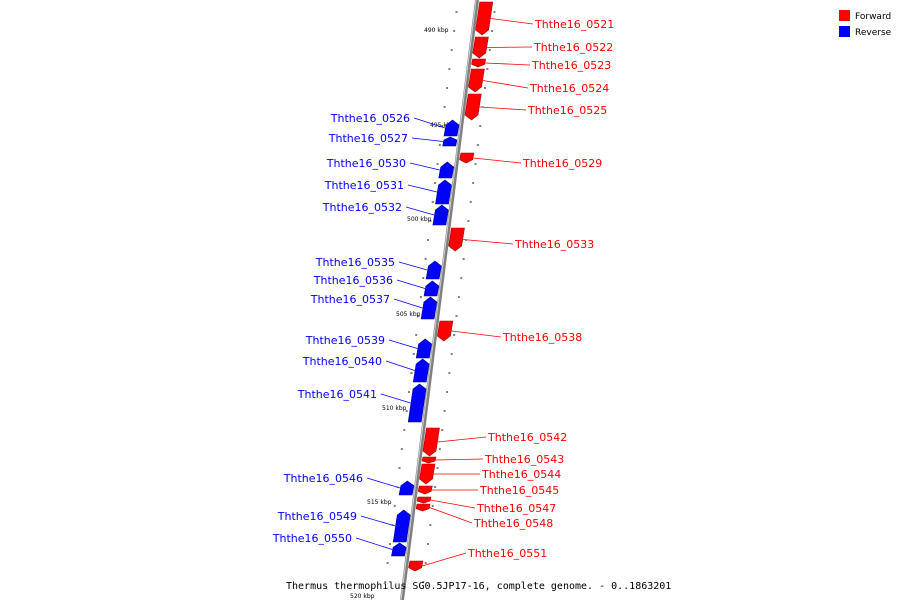  What do you see at coordinates (521, 474) in the screenshot?
I see `gene-label-ththe16-0544: Ththe16_0544` at bounding box center [521, 474].